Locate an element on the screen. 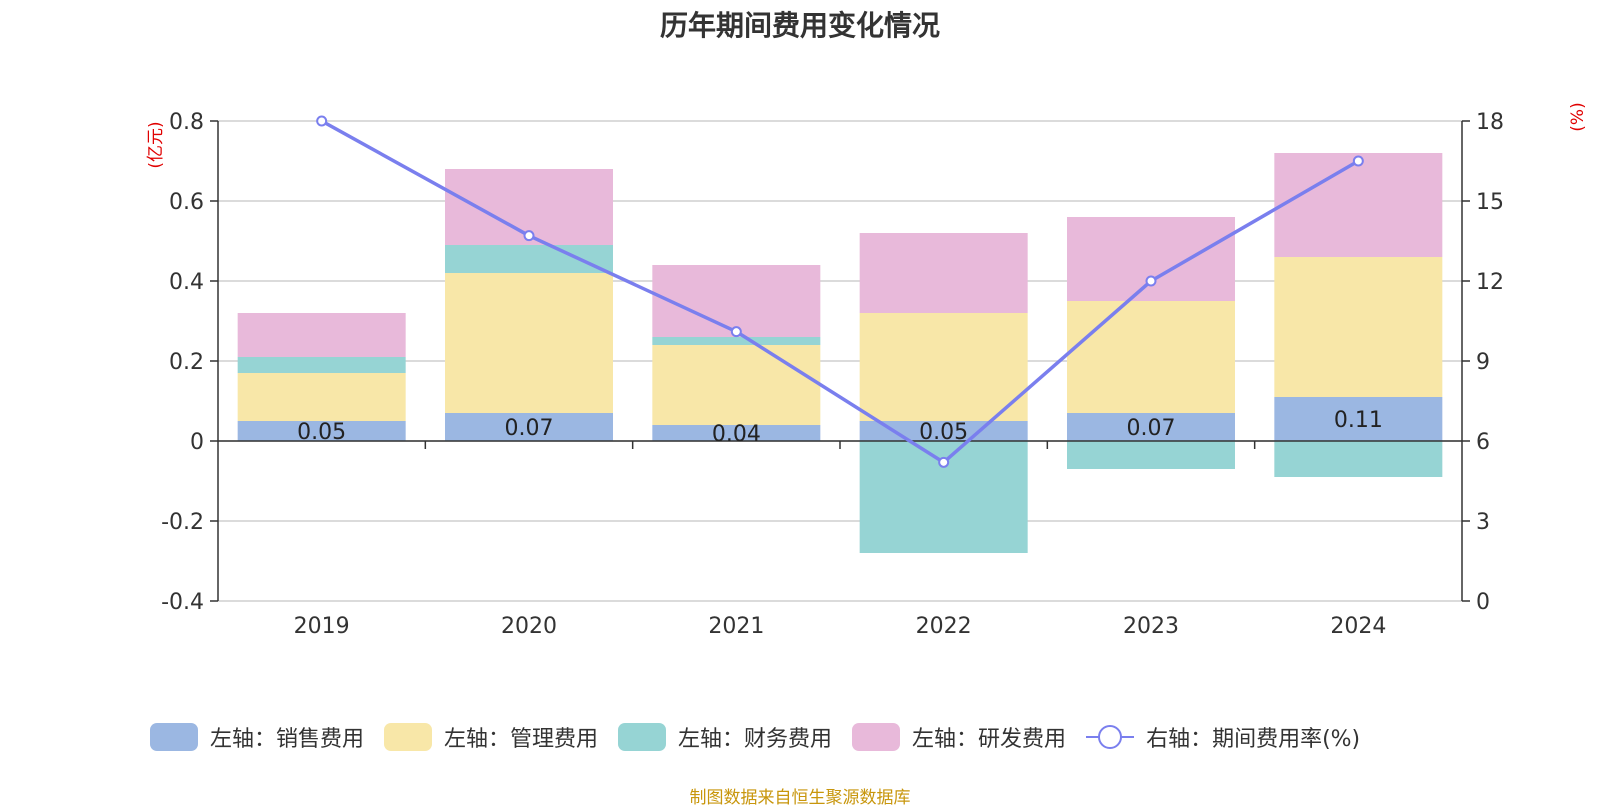 Image resolution: width=1600 pixels, height=808 pixels. data-label-sales: 0.11 is located at coordinates (1358, 420).